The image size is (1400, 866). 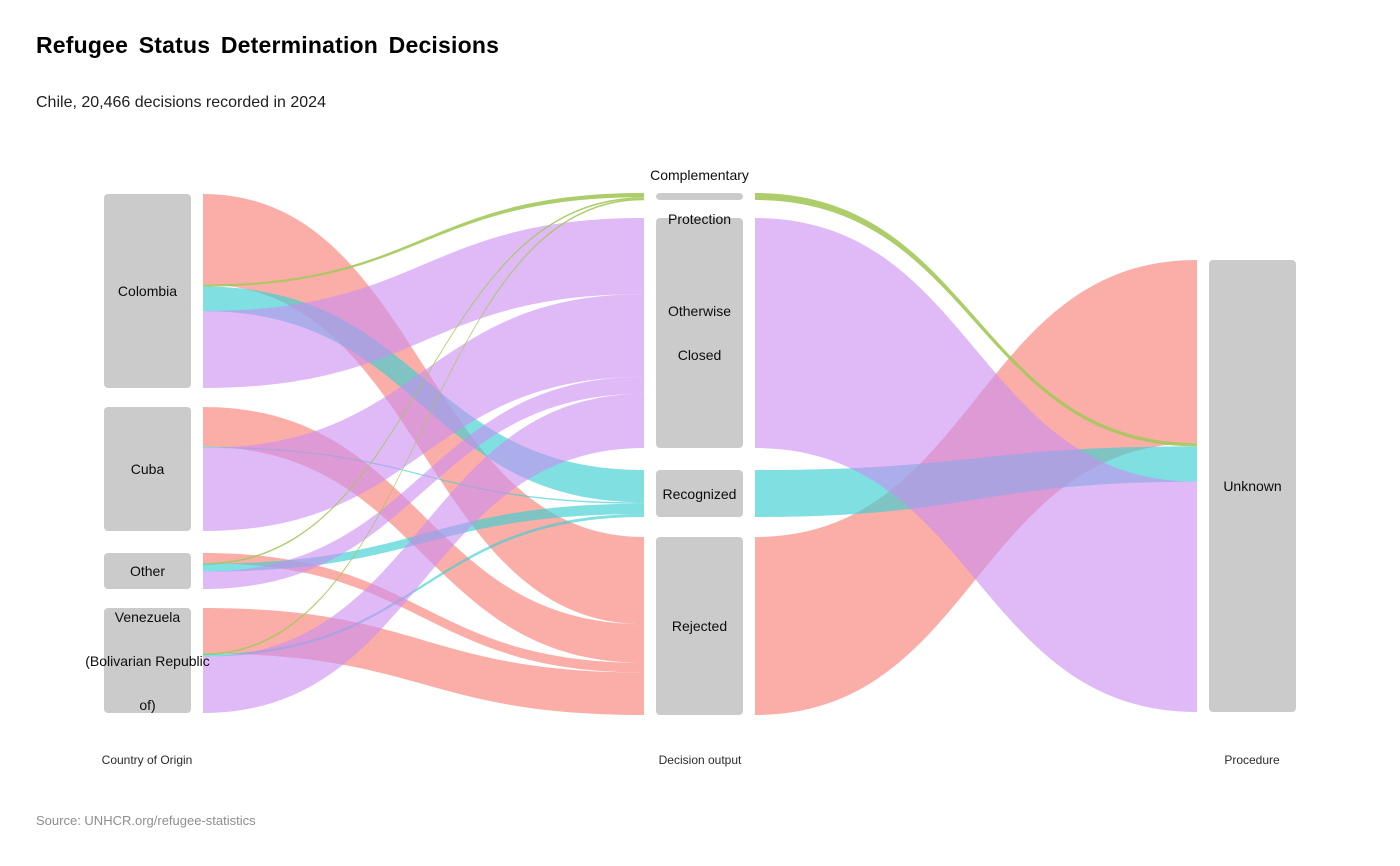 I want to click on axis-label-procedure: Procedure, so click(x=1252, y=760).